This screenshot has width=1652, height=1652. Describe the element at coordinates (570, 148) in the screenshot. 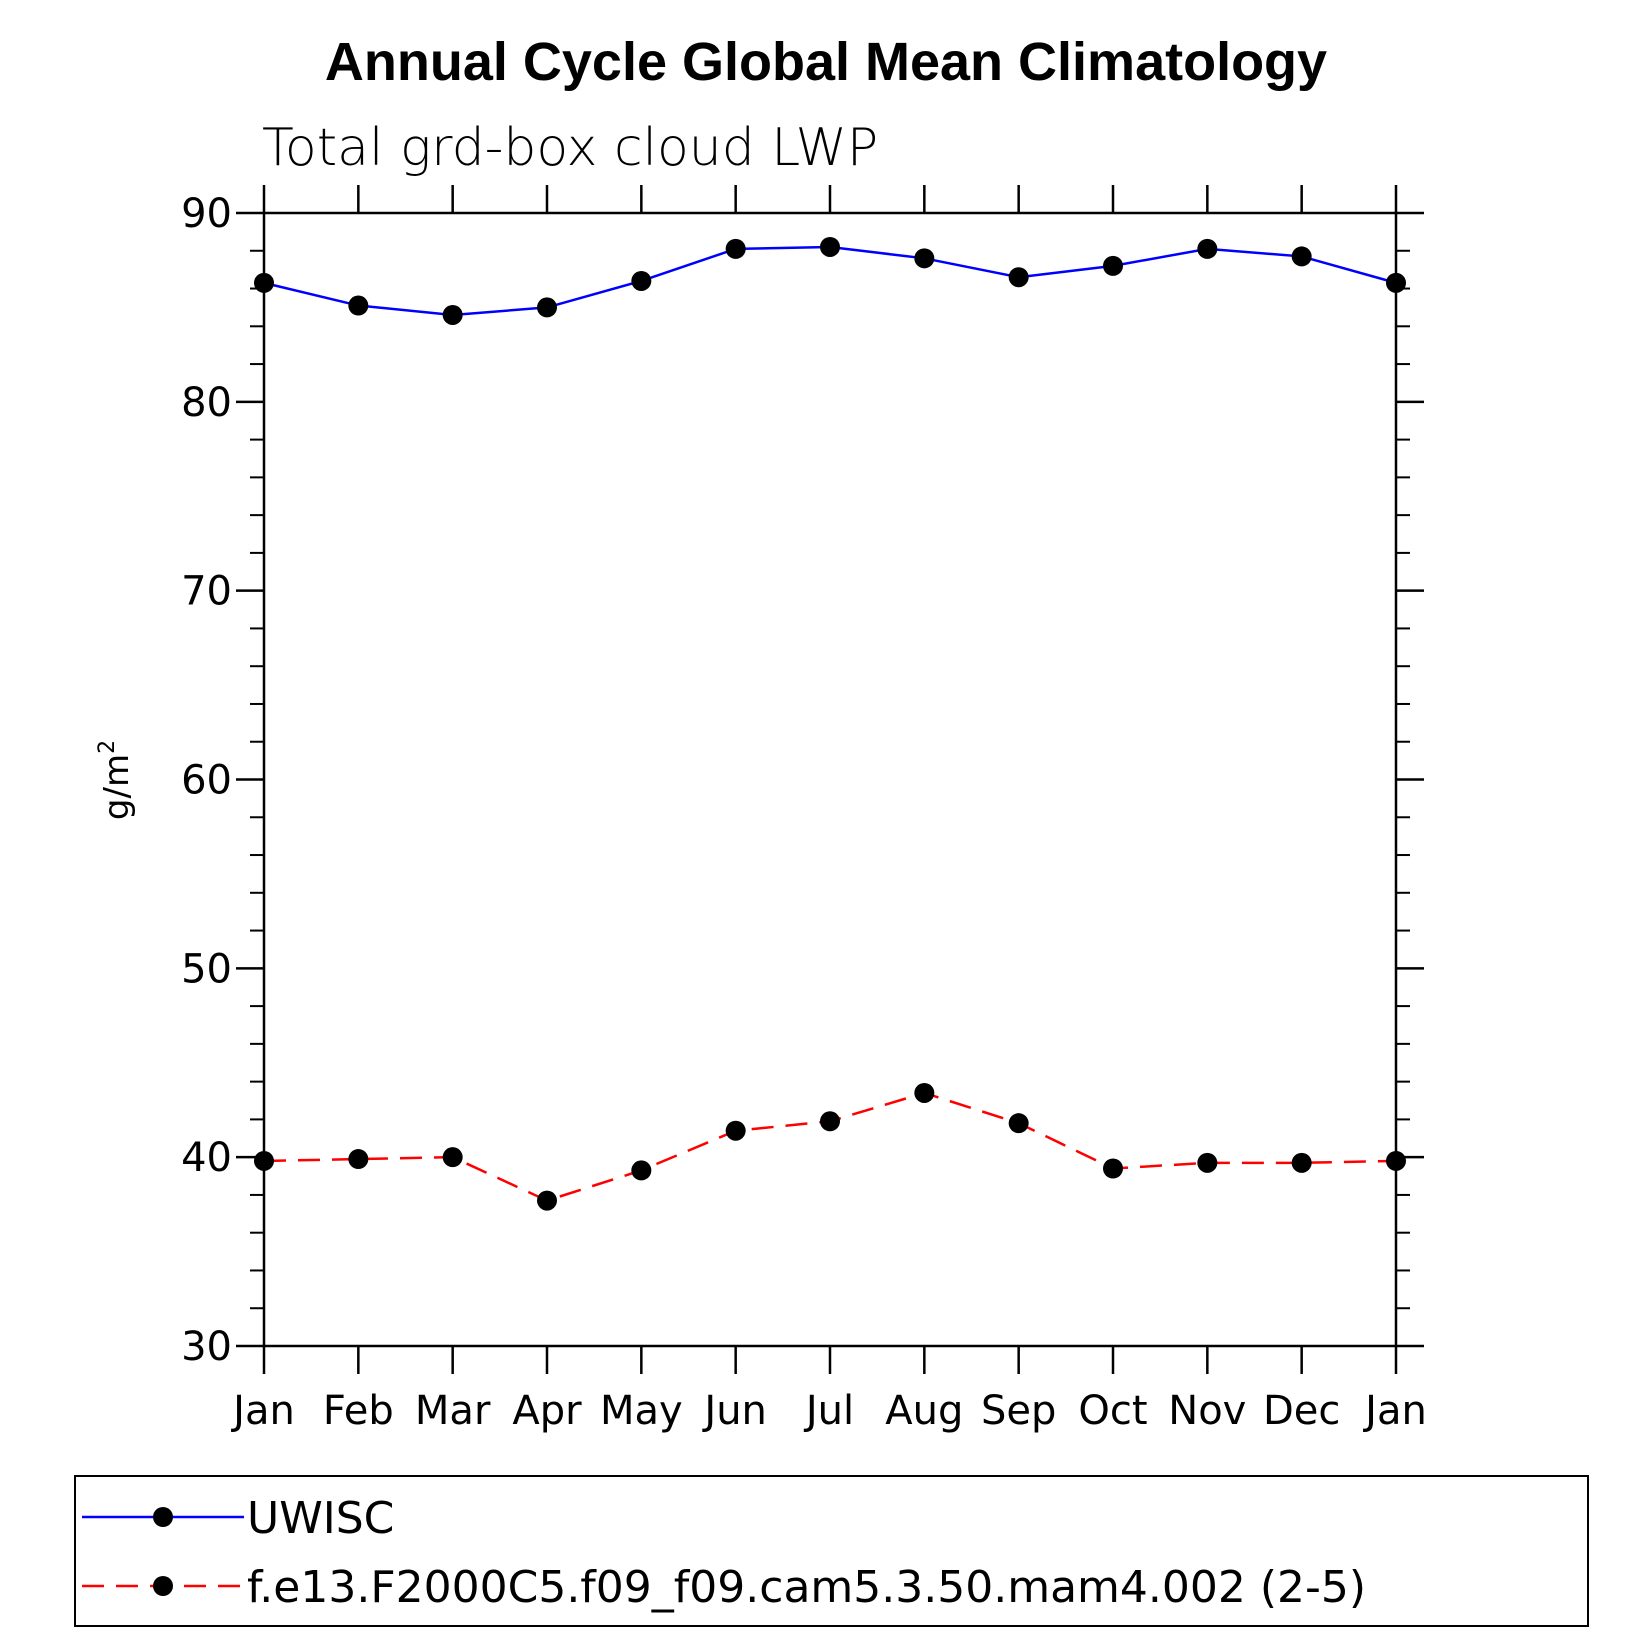

I see `chart-subtitle: Total grd-box cloud LWP` at that location.